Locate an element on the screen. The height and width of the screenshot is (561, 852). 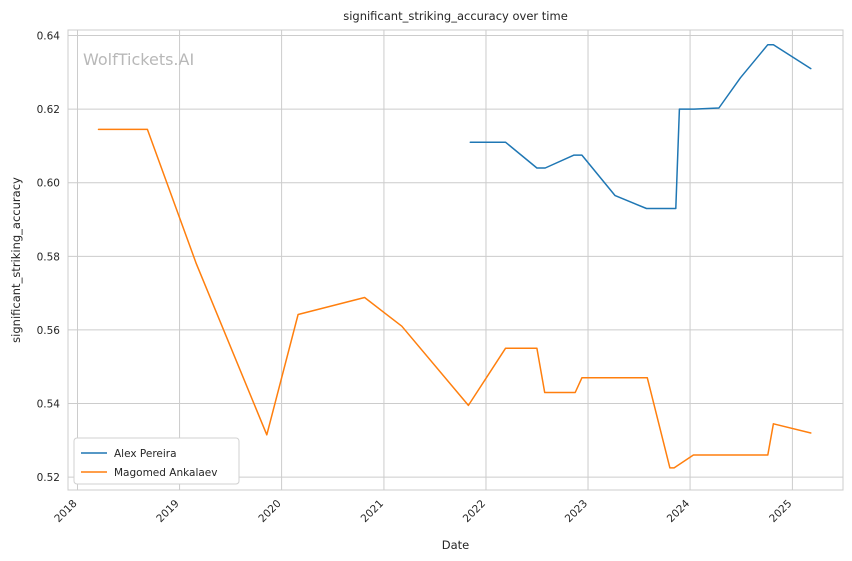
y-axis-label: significant_striking_accuracy is located at coordinates (16, 260).